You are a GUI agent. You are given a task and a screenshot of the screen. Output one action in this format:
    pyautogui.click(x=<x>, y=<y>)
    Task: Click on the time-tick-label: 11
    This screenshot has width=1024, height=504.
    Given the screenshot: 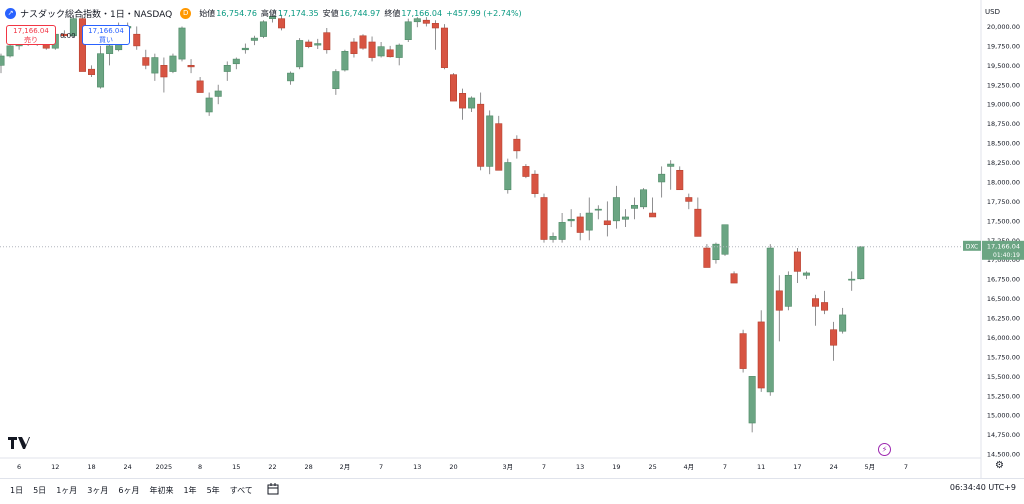 What is the action you would take?
    pyautogui.click(x=761, y=467)
    